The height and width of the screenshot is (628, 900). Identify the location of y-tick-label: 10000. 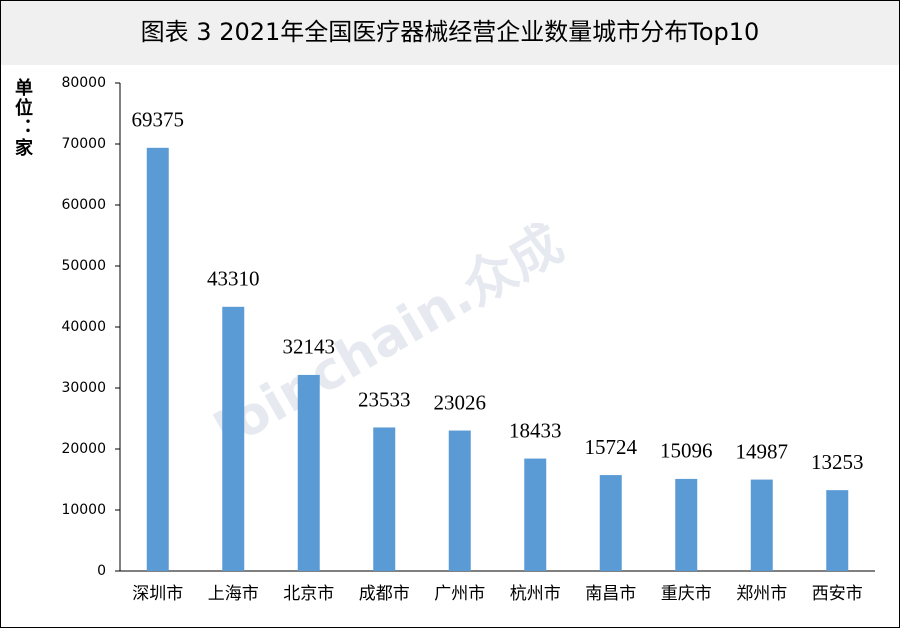
(83, 510).